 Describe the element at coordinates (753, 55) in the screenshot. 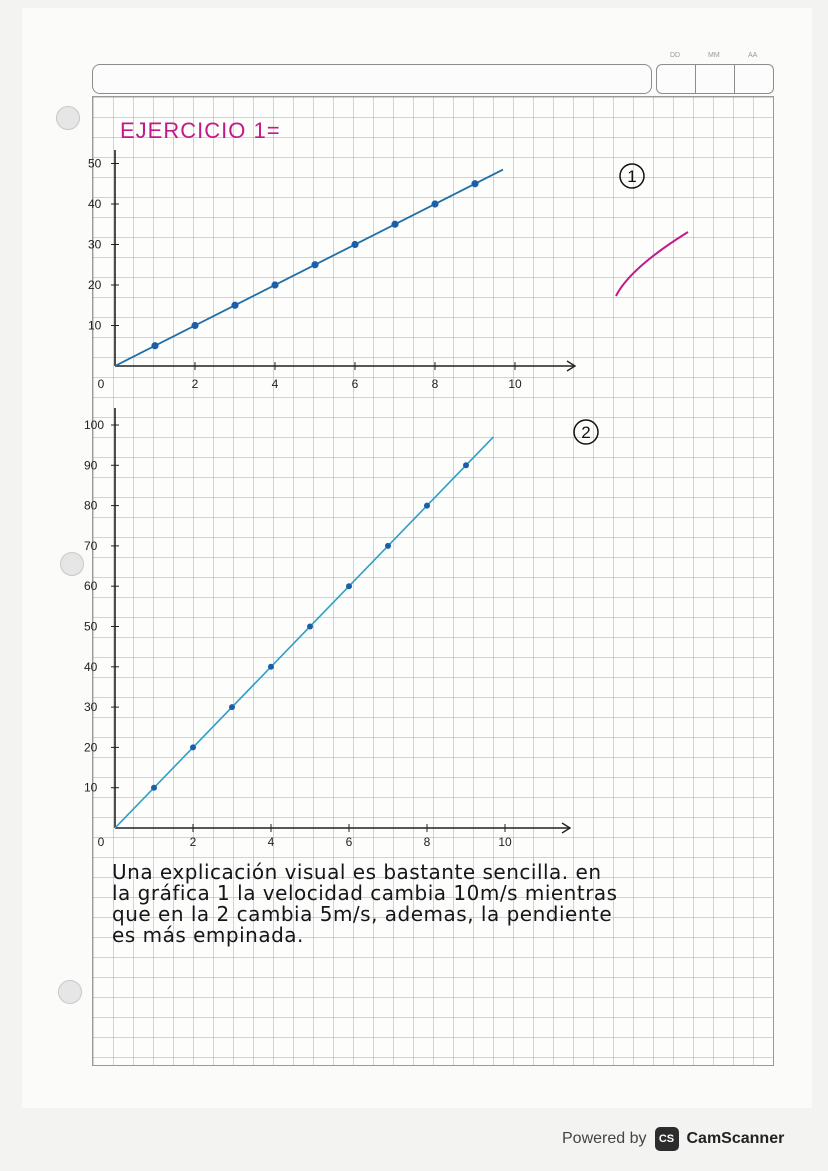

I see `date-label-year: AA` at that location.